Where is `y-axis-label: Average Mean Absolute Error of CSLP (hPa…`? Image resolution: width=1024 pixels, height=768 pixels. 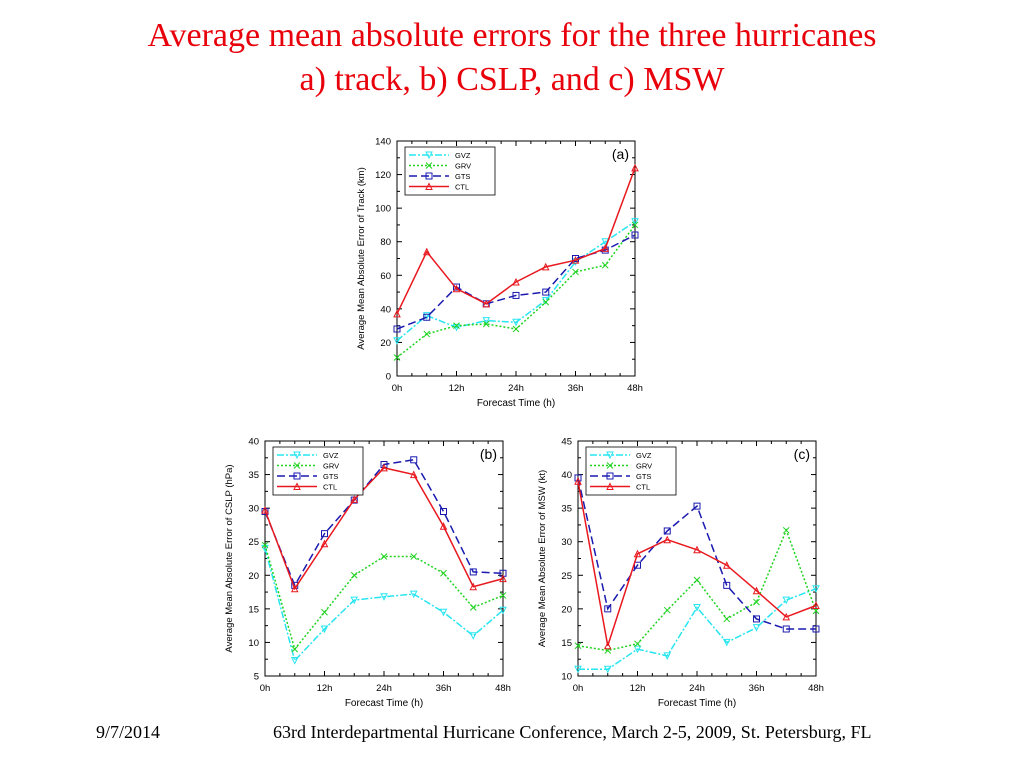 y-axis-label: Average Mean Absolute Error of CSLP (hPa… is located at coordinates (229, 558).